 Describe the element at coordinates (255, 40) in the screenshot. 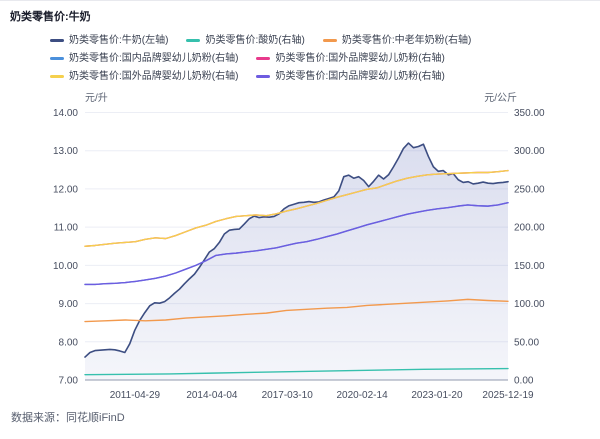

I see `legend-label: 奶类零售价:酸奶(右轴)` at that location.